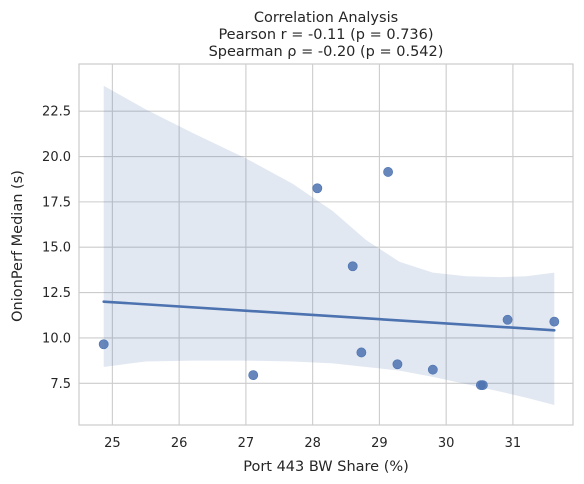  I want to click on chart-title: Correlation Analysis, so click(326, 18).